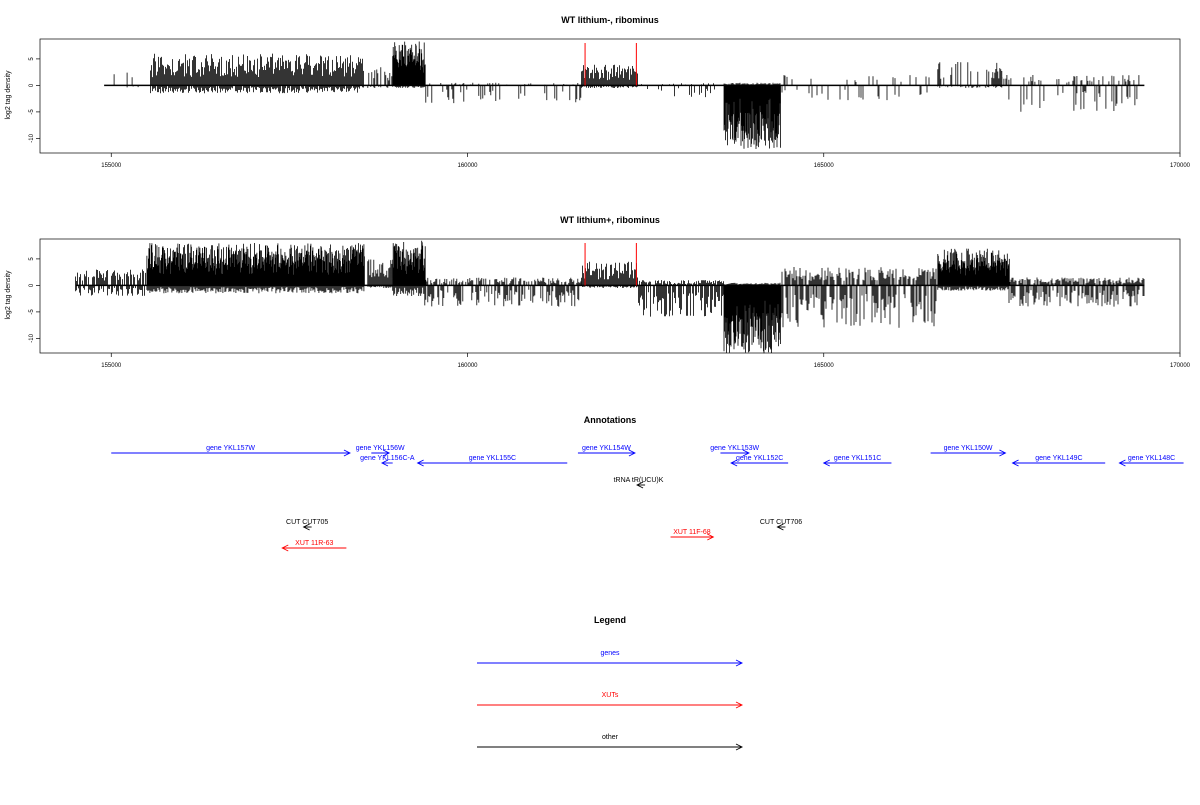 This screenshot has height=805, width=1200. I want to click on legend-item-gene: genes, so click(610, 658).